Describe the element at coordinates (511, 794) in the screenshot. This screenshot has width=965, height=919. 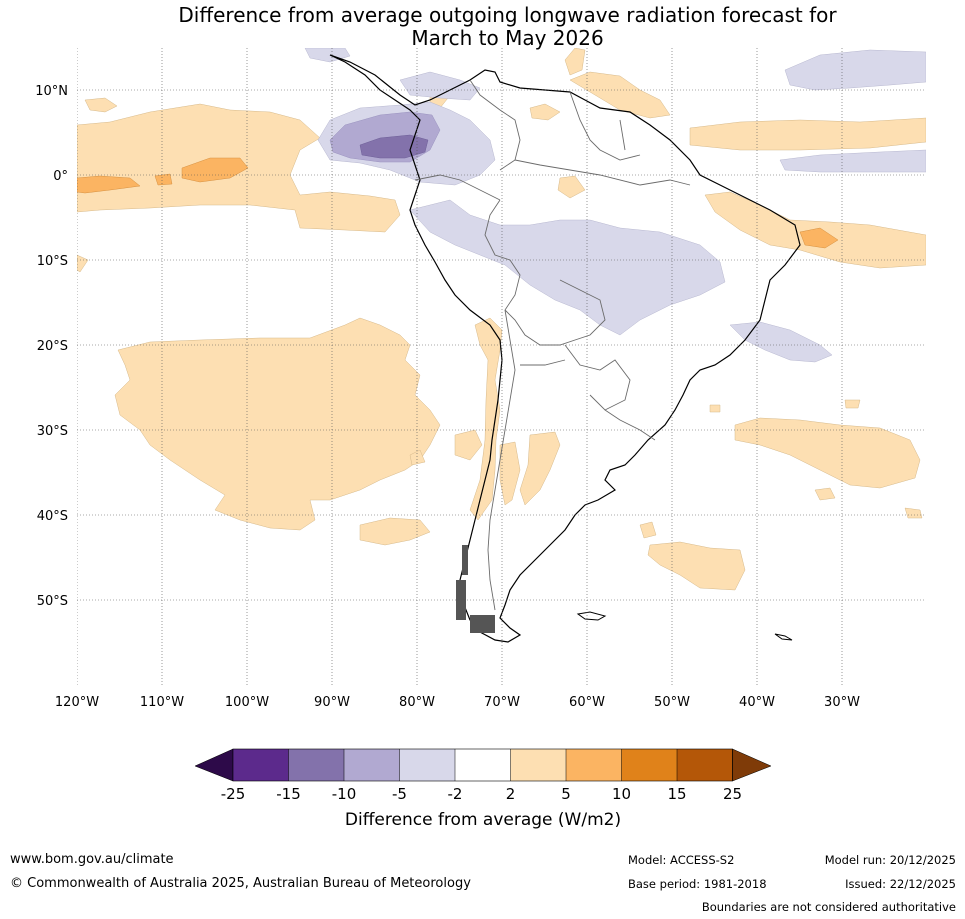
I see `colorbar-tick: 2` at that location.